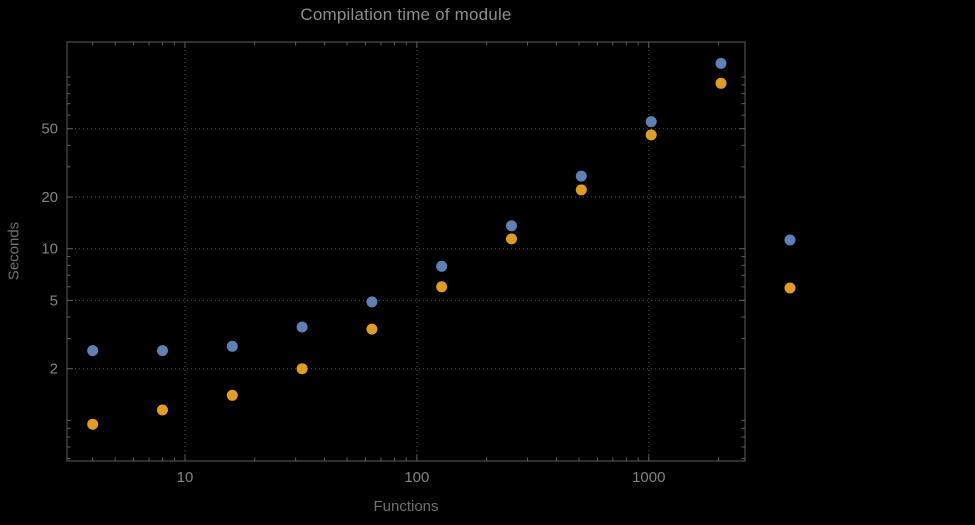 The image size is (975, 525). I want to click on y-tick-label: 50, so click(49, 129).